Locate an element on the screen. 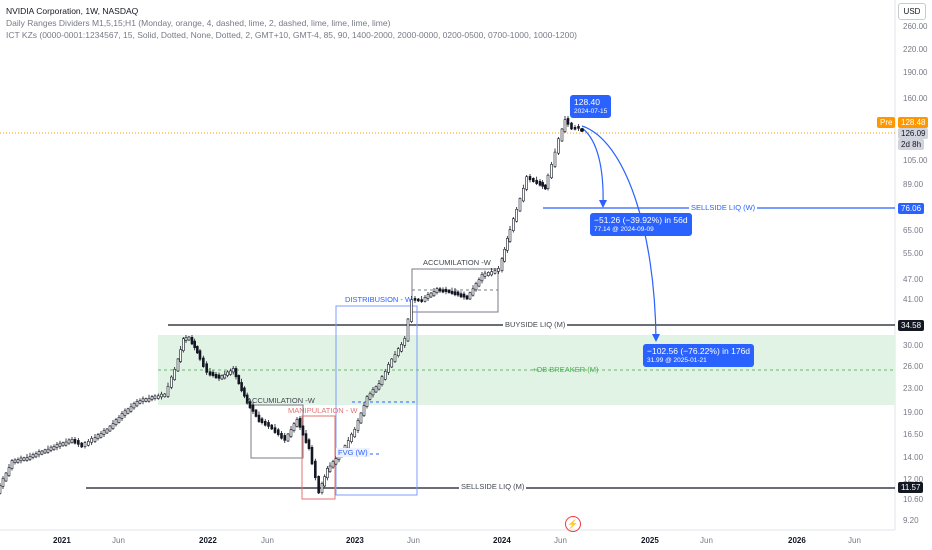  price-axis-label: 190.00 is located at coordinates (915, 72).